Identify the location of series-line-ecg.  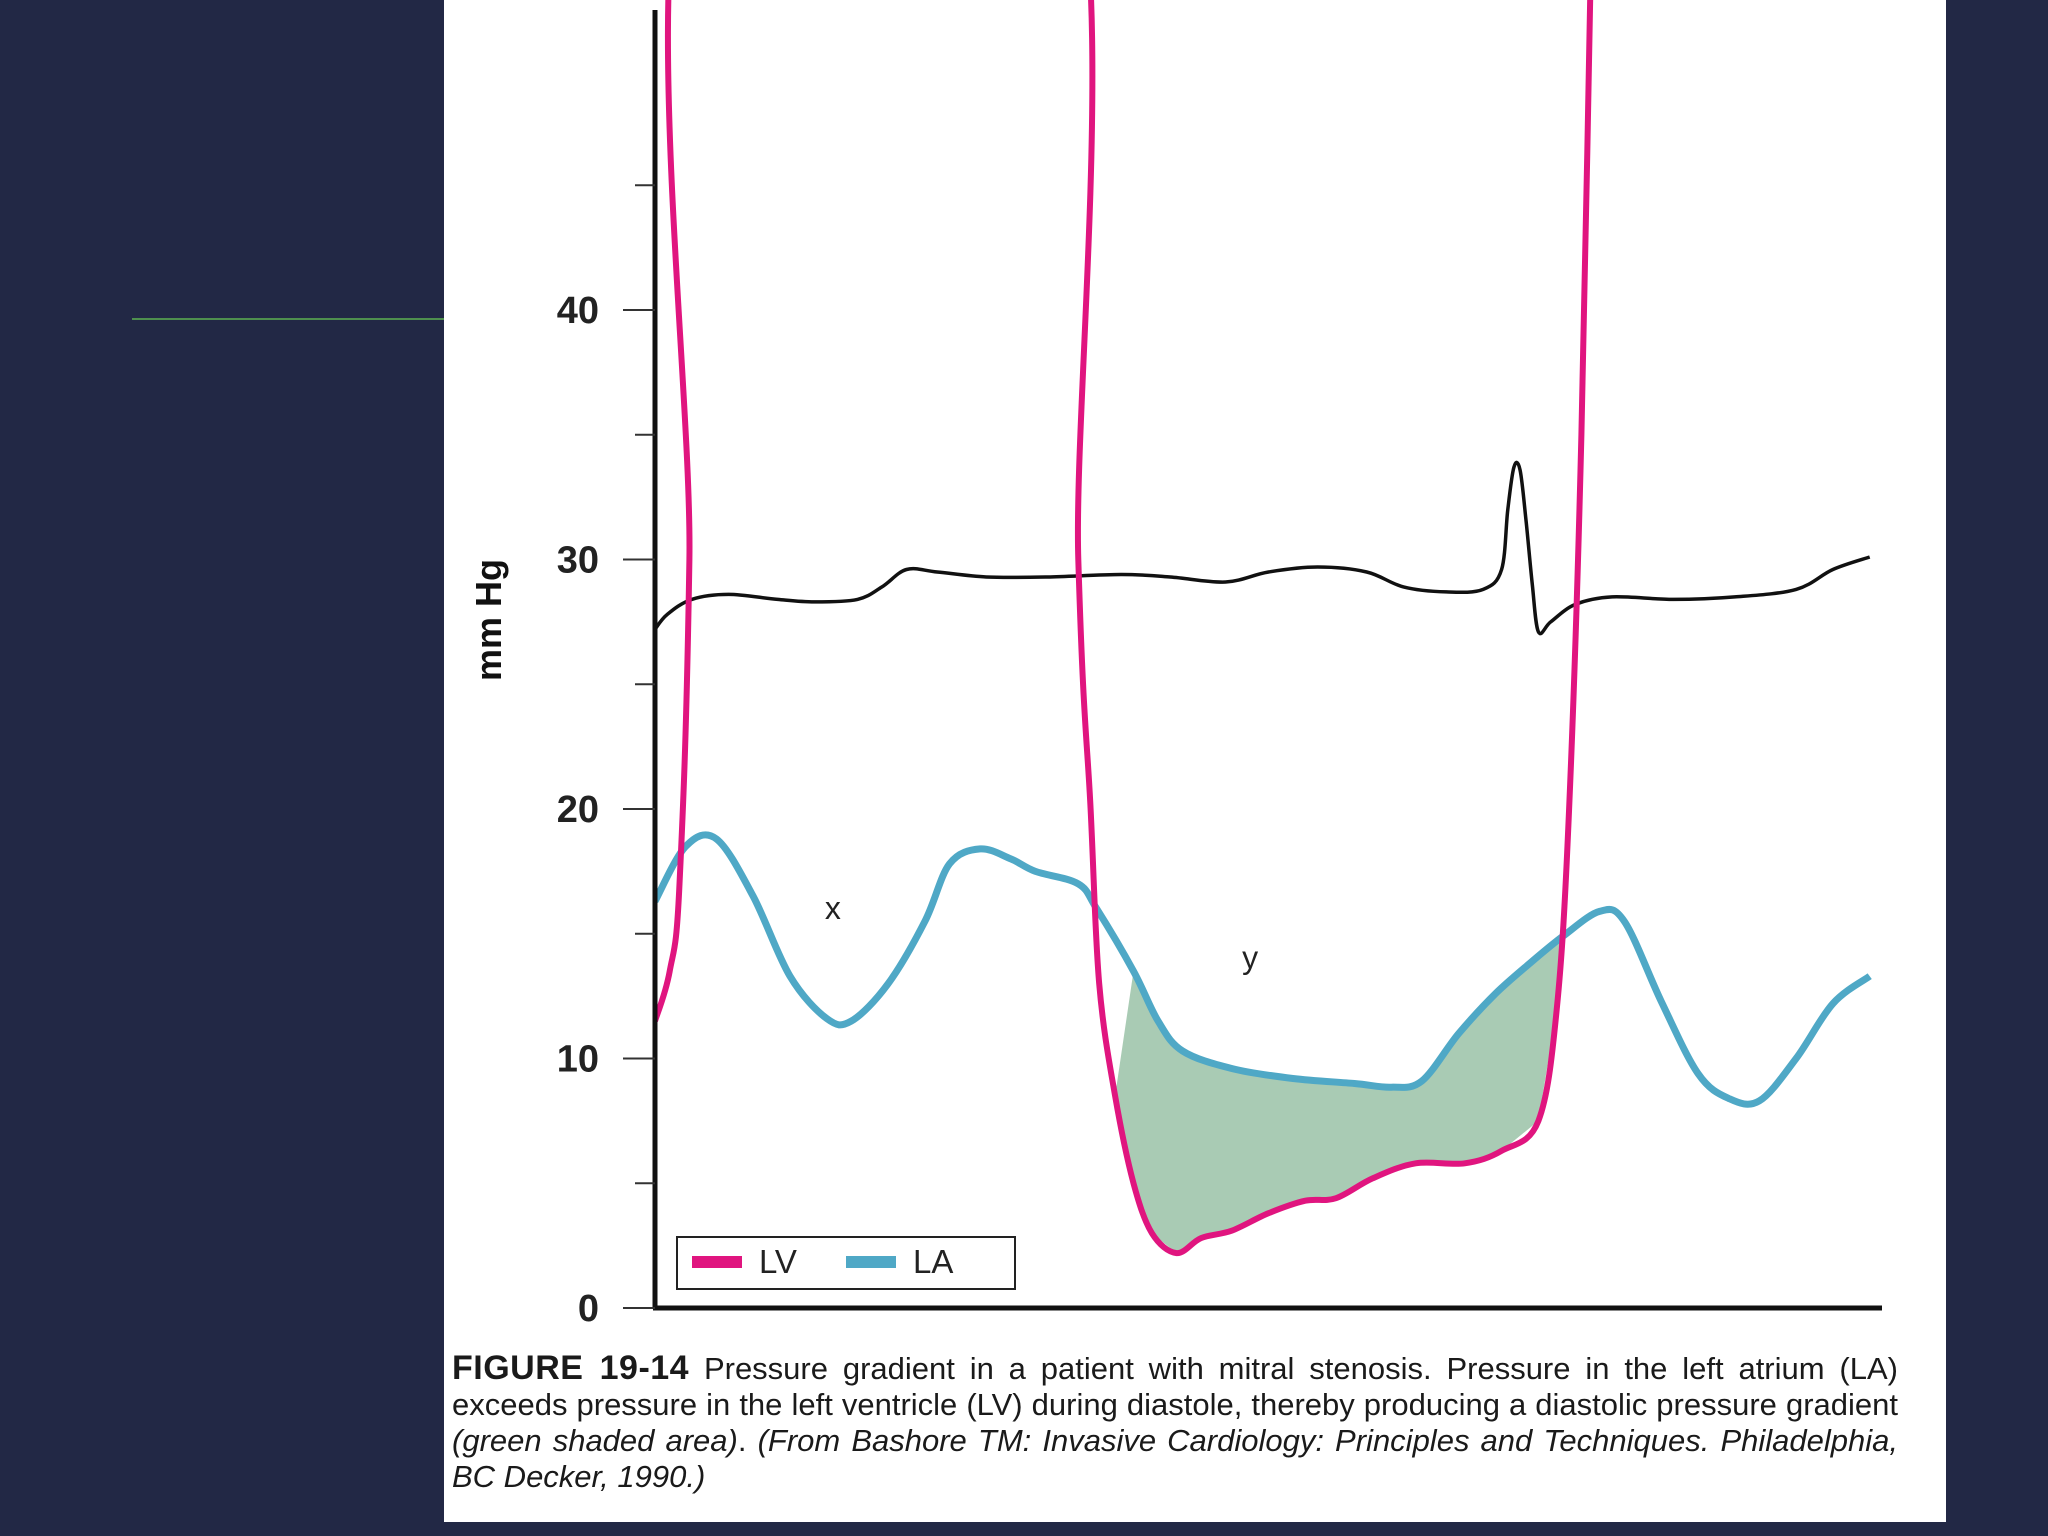
(1263, 548).